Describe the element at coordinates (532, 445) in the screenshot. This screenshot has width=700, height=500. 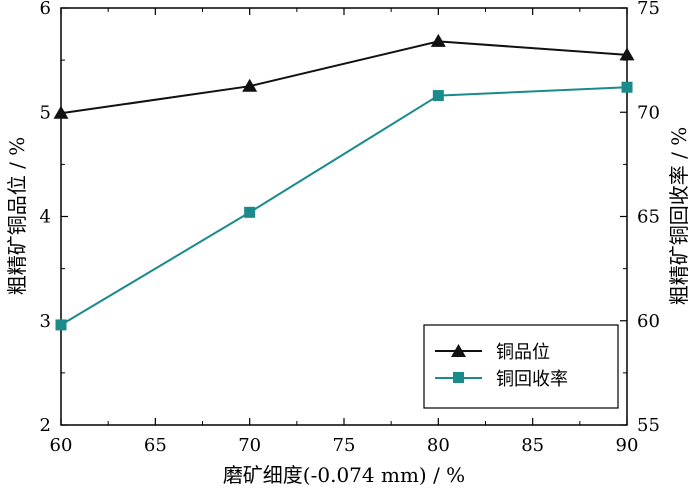
I see `x-tick-label: 85` at that location.